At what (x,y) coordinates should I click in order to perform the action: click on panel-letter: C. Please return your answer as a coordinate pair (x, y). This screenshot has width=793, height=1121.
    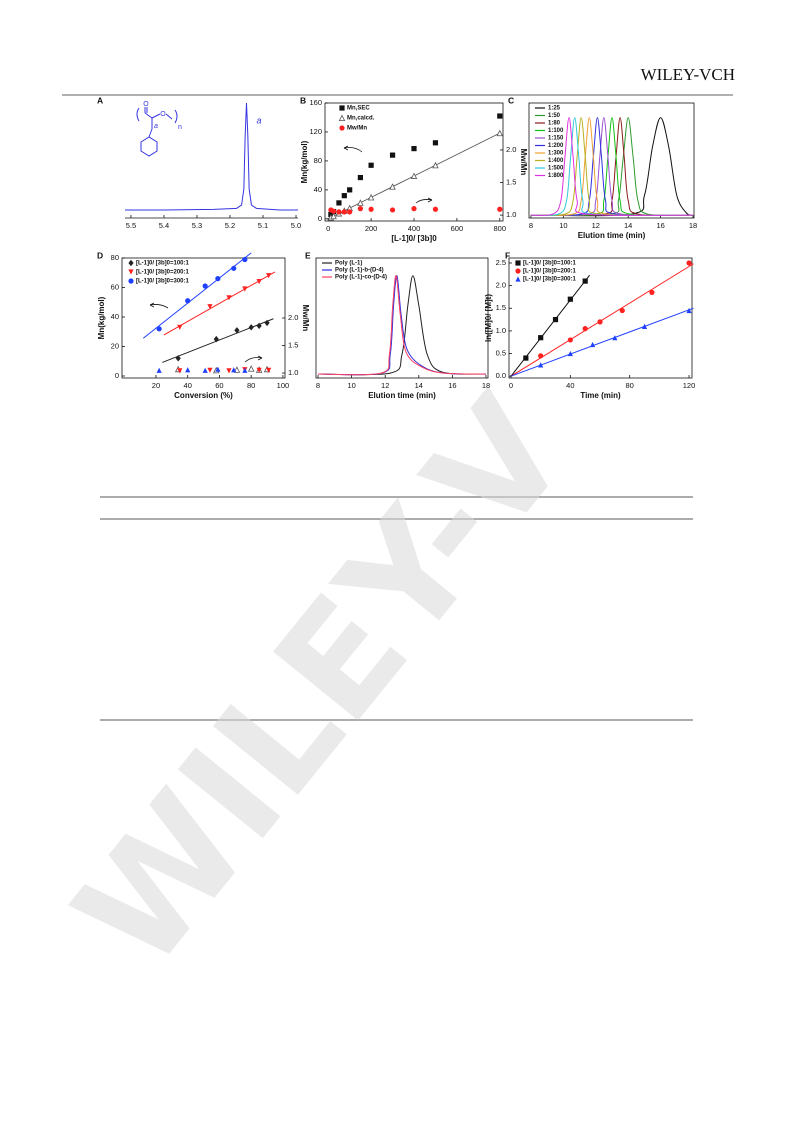
    Looking at the image, I should click on (511, 100).